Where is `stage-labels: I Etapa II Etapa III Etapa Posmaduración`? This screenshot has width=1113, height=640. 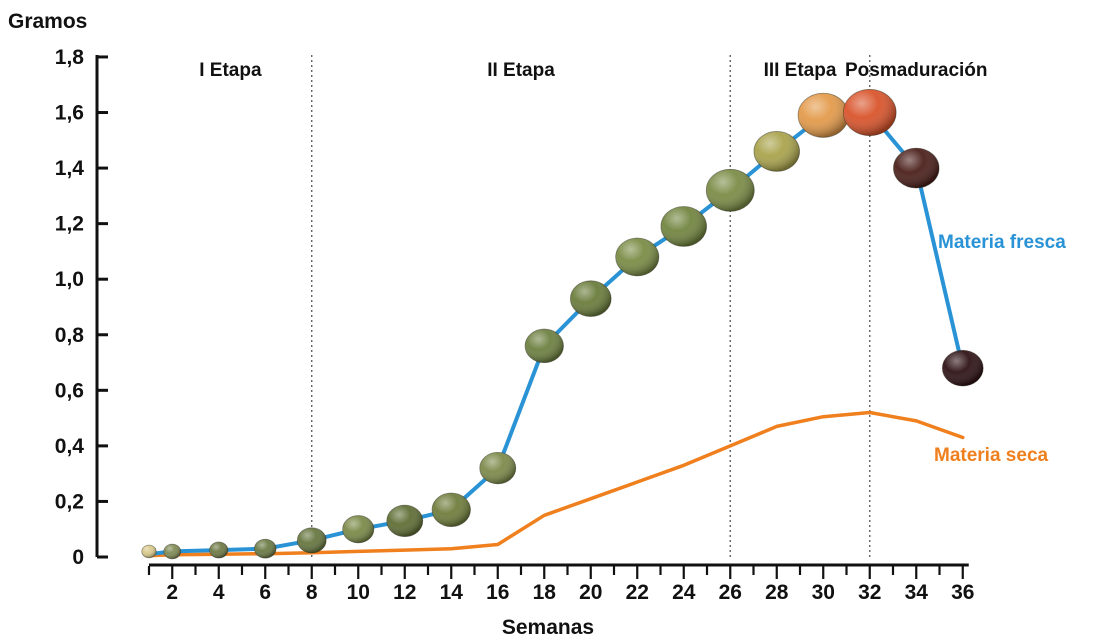
stage-labels: I Etapa II Etapa III Etapa Posmaduración is located at coordinates (593, 70).